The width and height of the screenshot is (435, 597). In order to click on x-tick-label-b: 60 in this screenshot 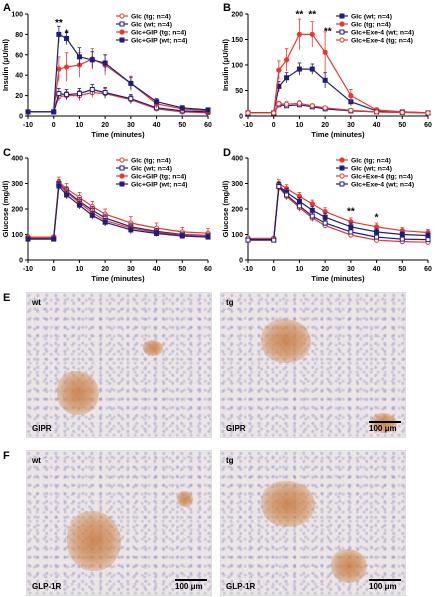, I will do `click(428, 125)`.